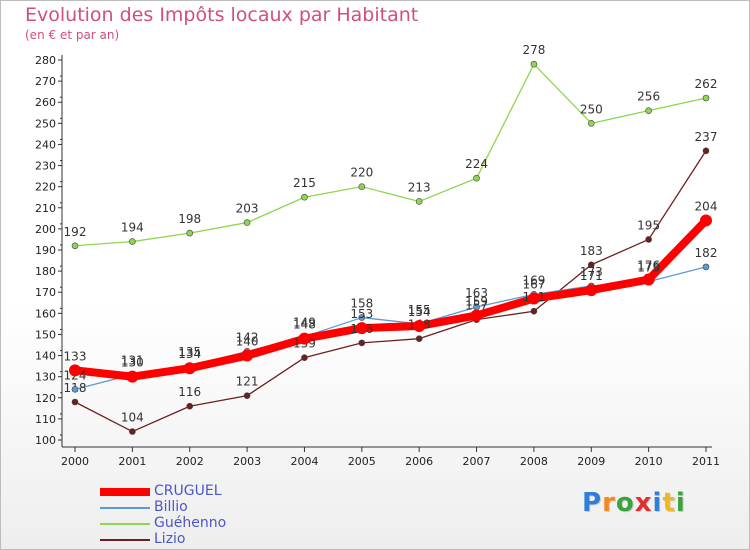  What do you see at coordinates (45, 334) in the screenshot?
I see `y-tick-label: 150` at bounding box center [45, 334].